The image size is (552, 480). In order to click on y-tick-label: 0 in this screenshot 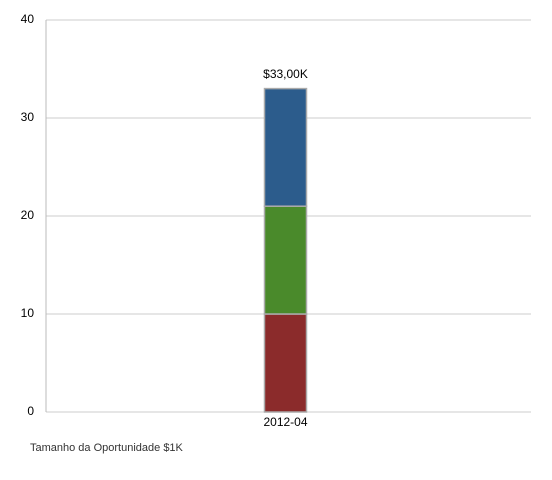, I will do `click(30, 411)`.